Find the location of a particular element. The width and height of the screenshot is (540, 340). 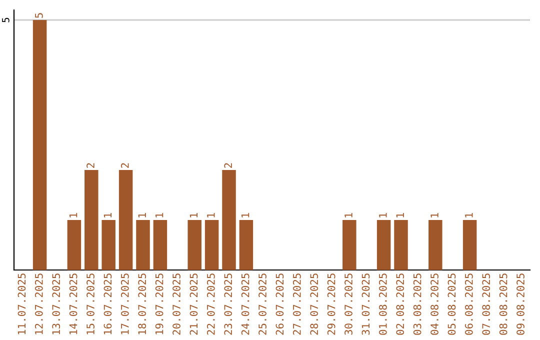

x-tick-label: 23.07.2025 is located at coordinates (228, 304).